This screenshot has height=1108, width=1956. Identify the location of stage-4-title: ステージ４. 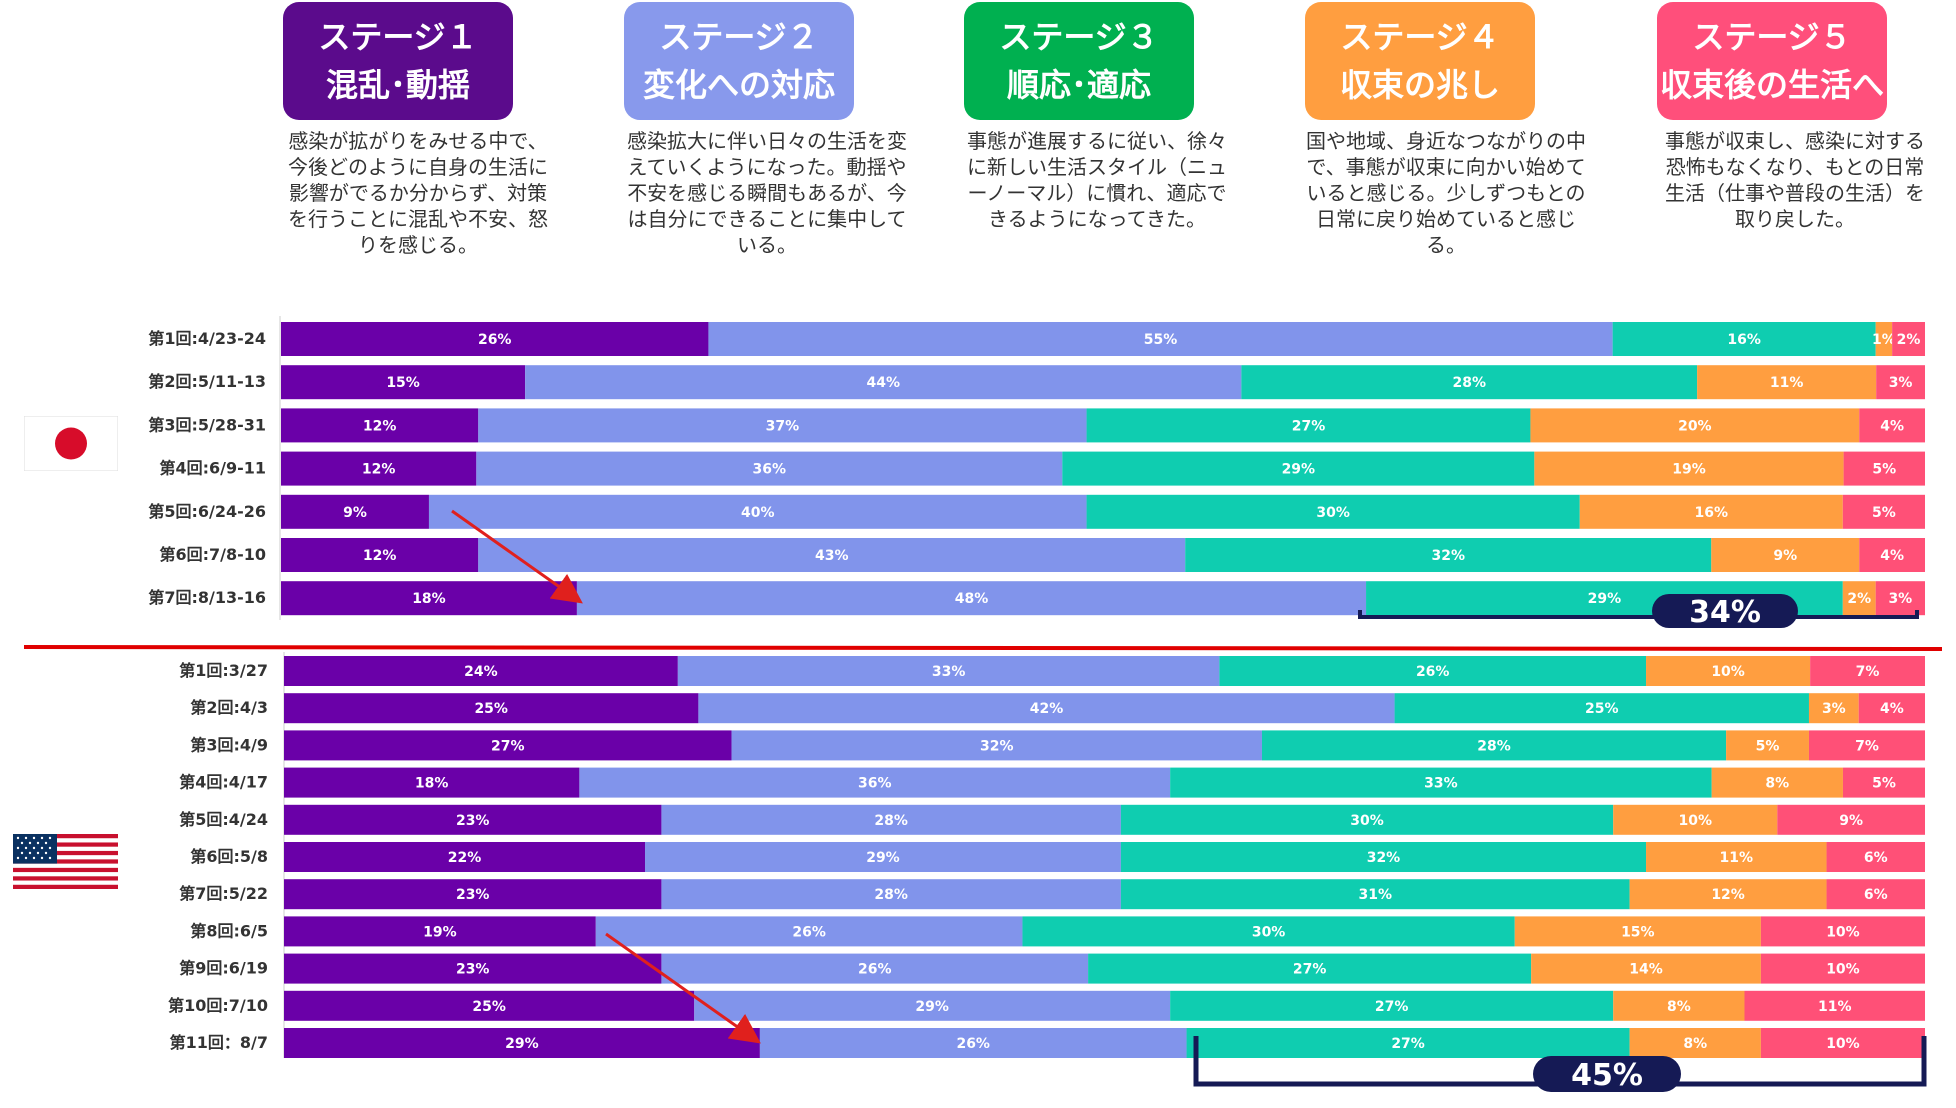
(1420, 37).